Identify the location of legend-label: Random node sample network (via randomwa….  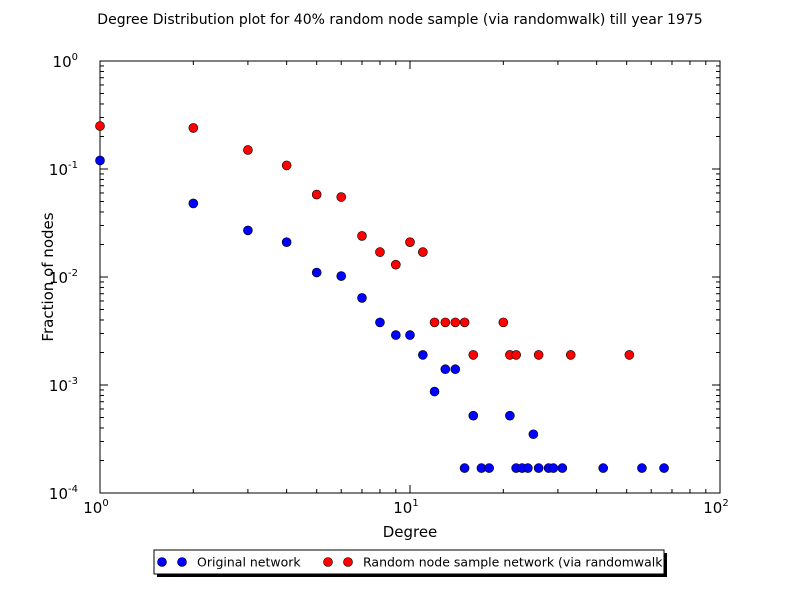
(515, 562).